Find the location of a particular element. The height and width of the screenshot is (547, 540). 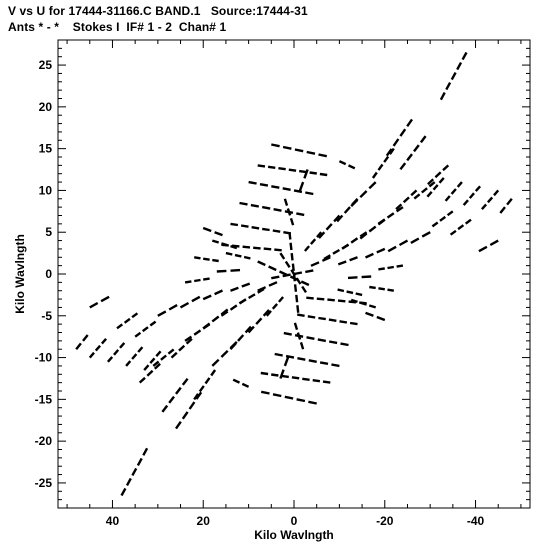

y-axis-label: Kilo Wavlngth is located at coordinates (20, 274).